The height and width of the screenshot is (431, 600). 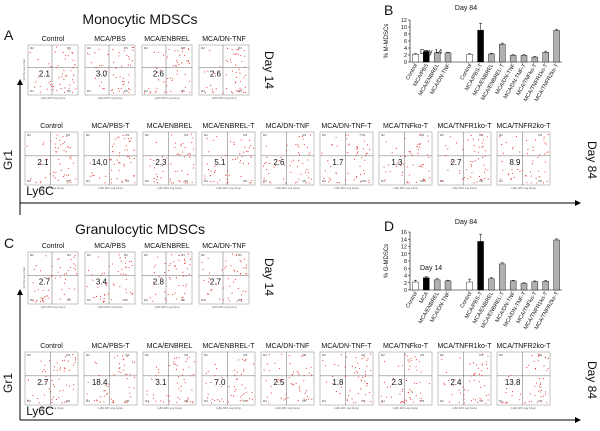 What do you see at coordinates (51, 408) in the screenshot?
I see `plot-axis-label: Ly6C APC Log Comp` at bounding box center [51, 408].